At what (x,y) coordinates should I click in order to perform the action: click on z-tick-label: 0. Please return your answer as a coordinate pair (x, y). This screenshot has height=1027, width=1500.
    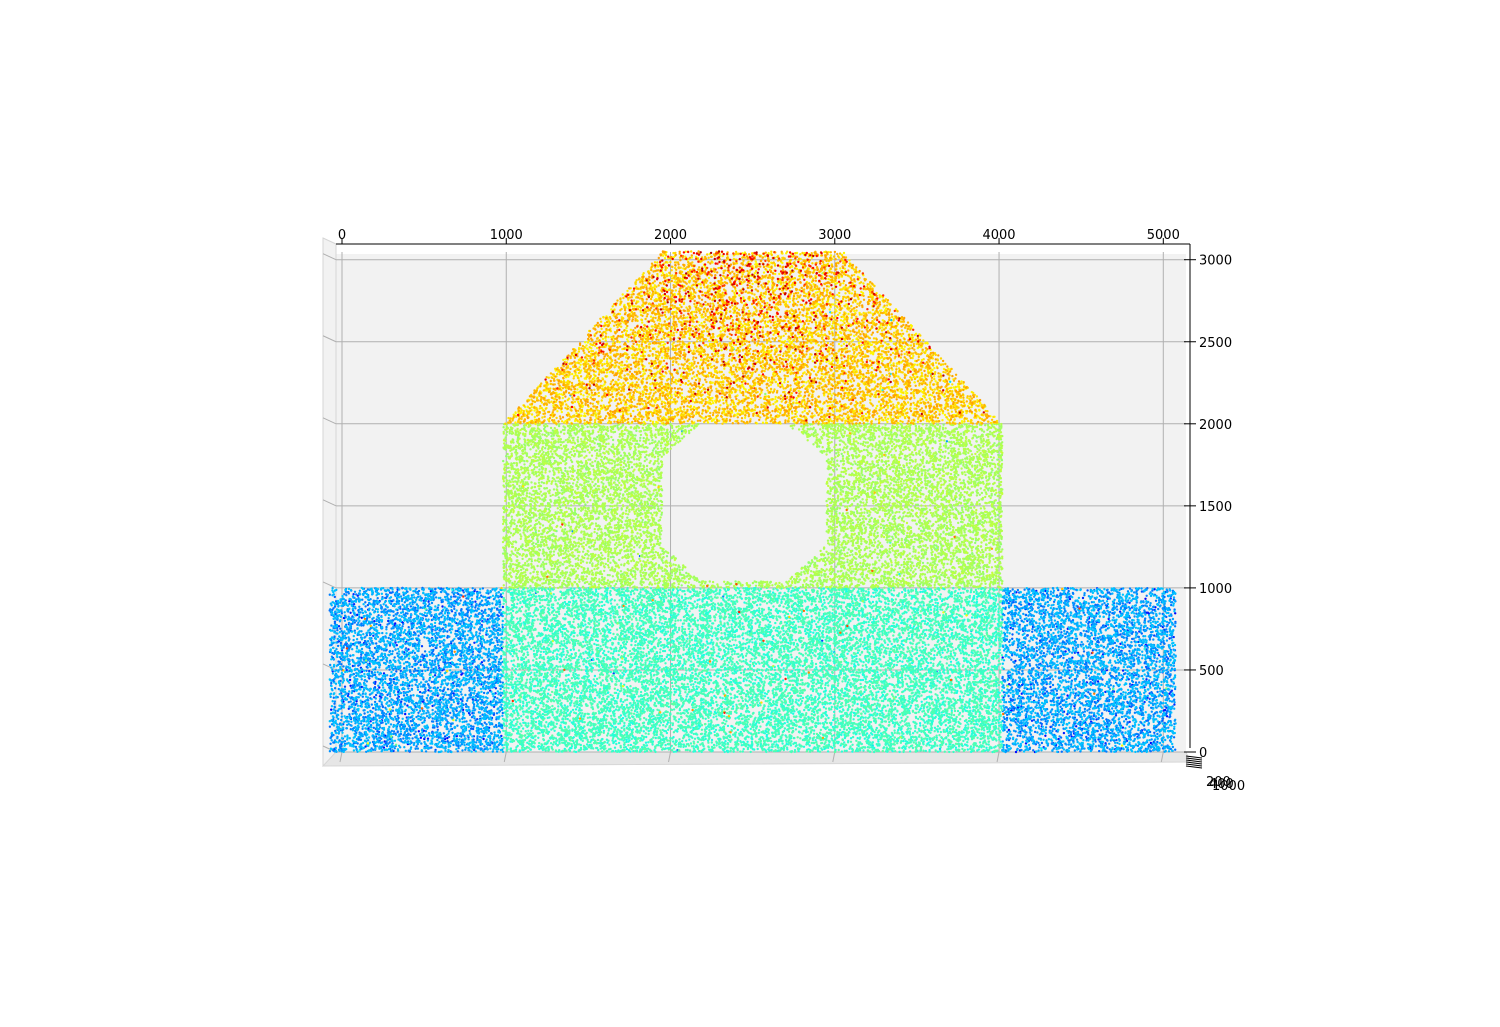
    Looking at the image, I should click on (1203, 753).